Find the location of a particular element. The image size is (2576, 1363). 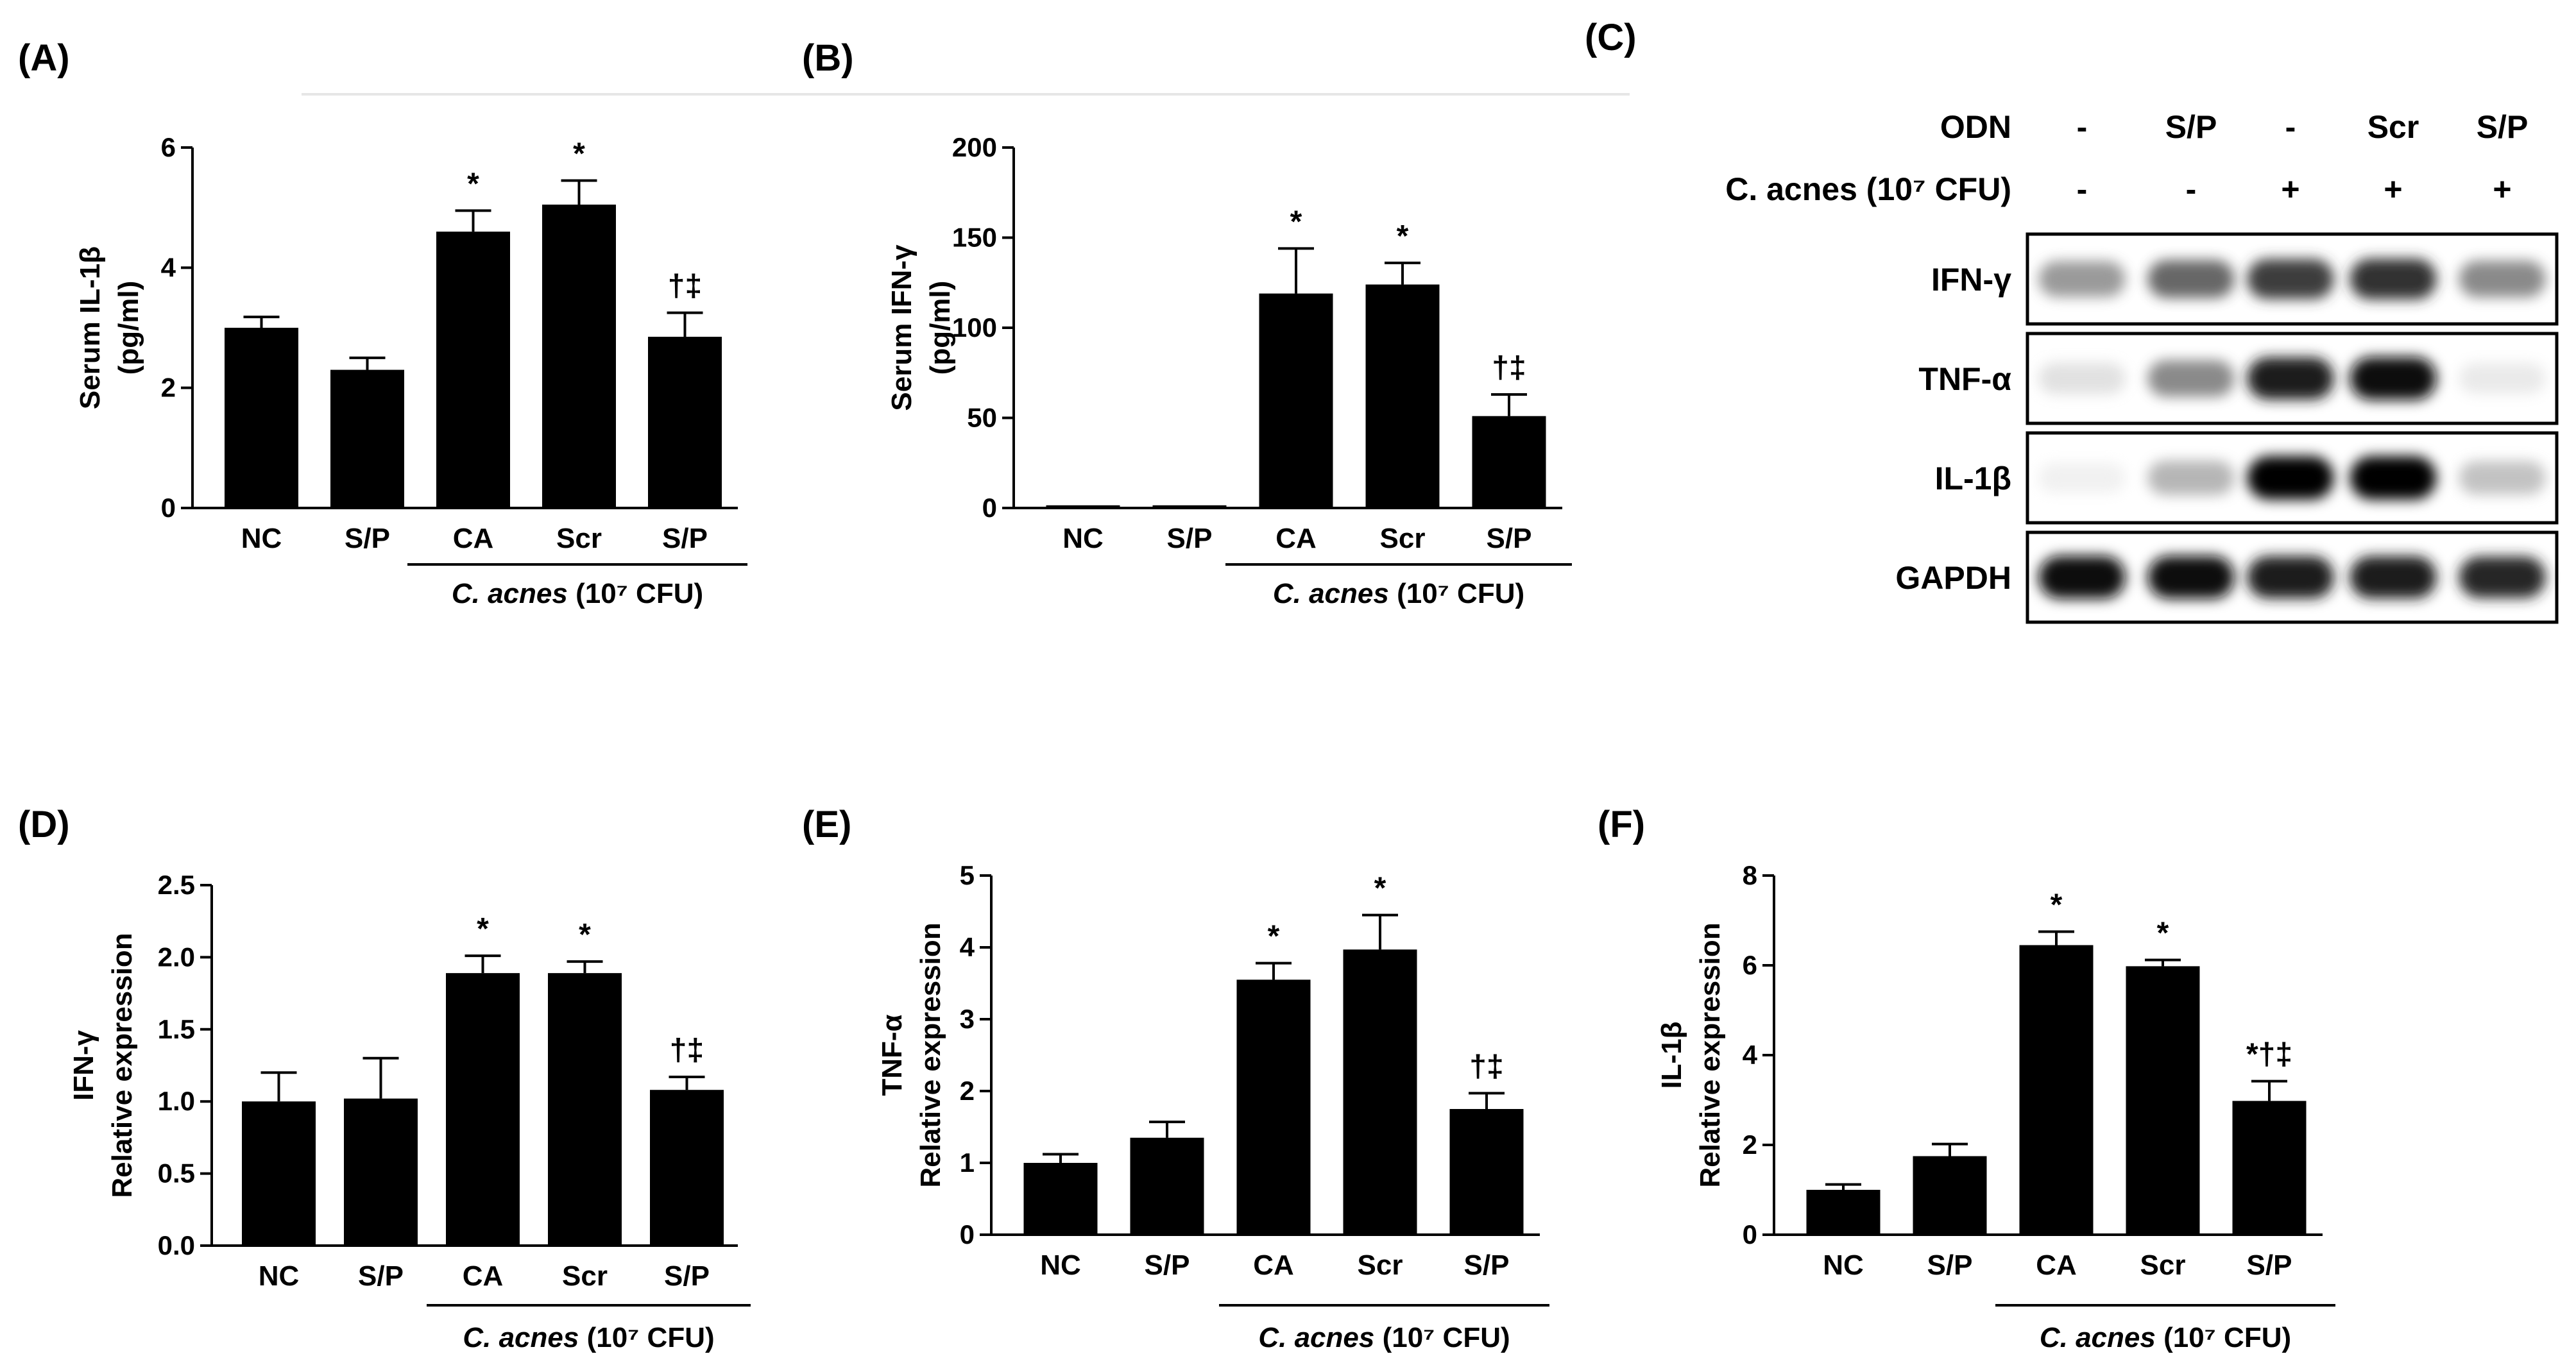

y-axis-title: Serum IL-1β is located at coordinates (90, 327).